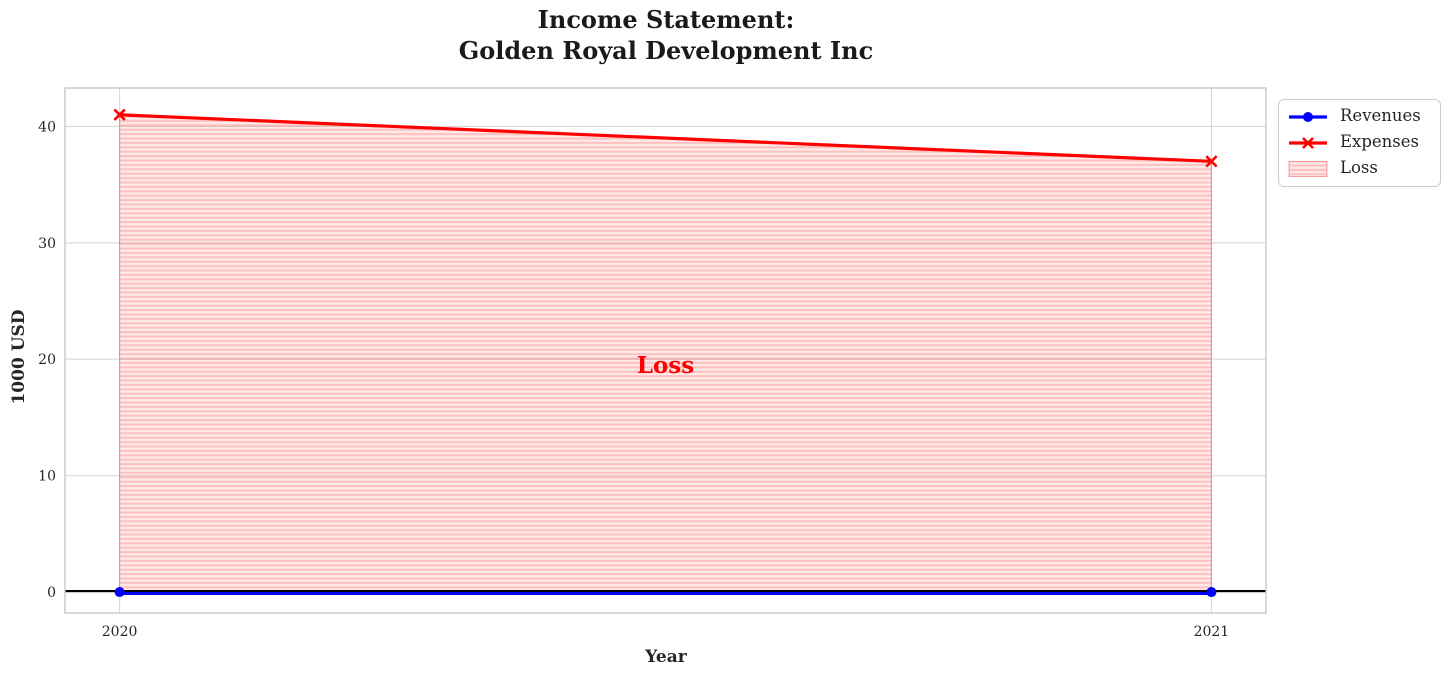  Describe the element at coordinates (1308, 169) in the screenshot. I see `loss-patch-sample` at that location.